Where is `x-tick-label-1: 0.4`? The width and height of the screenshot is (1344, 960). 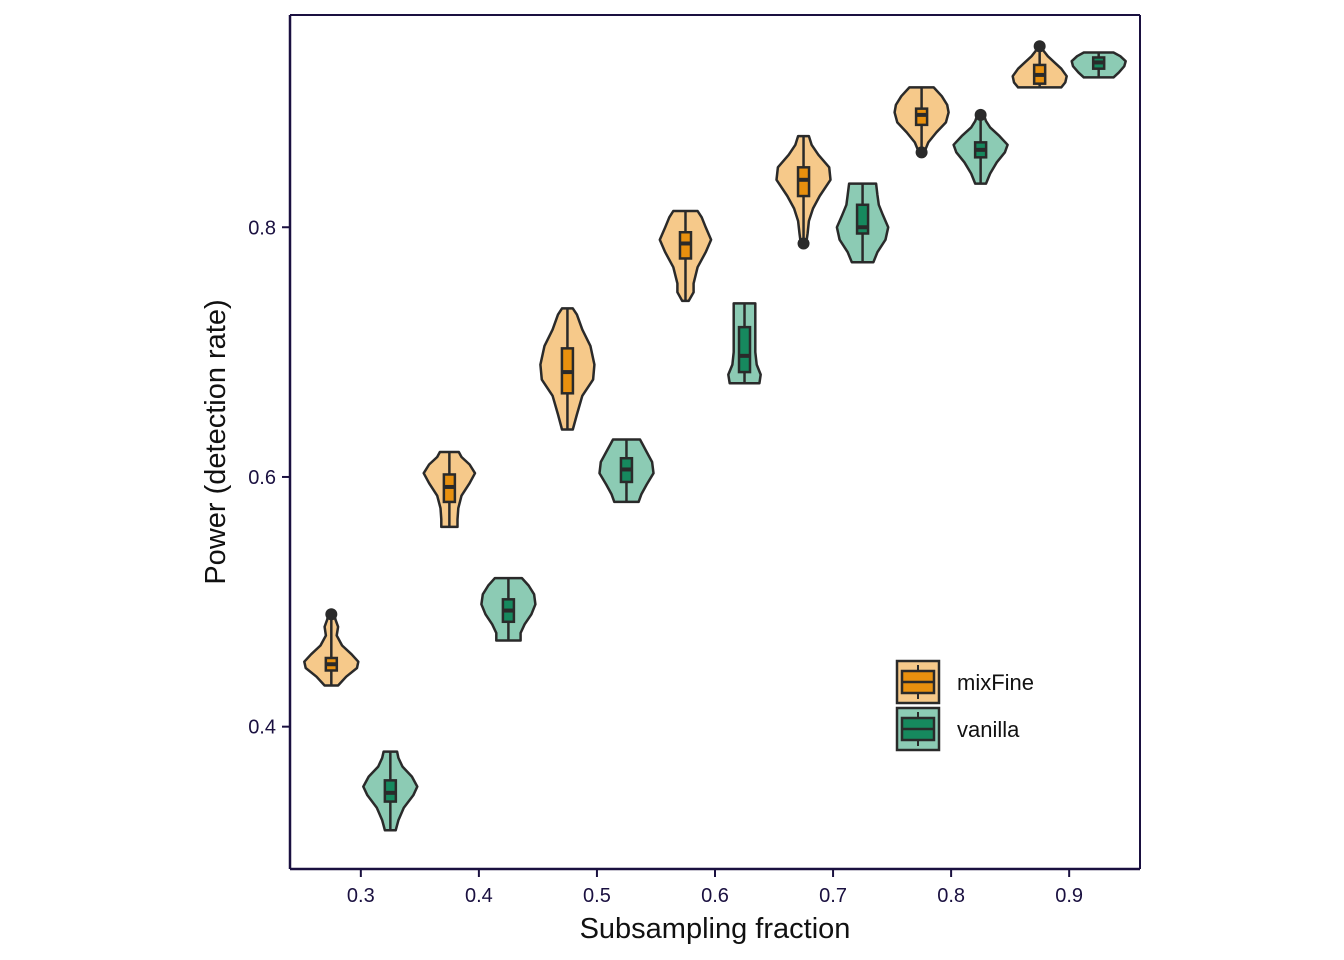 x-tick-label-1: 0.4 is located at coordinates (479, 896).